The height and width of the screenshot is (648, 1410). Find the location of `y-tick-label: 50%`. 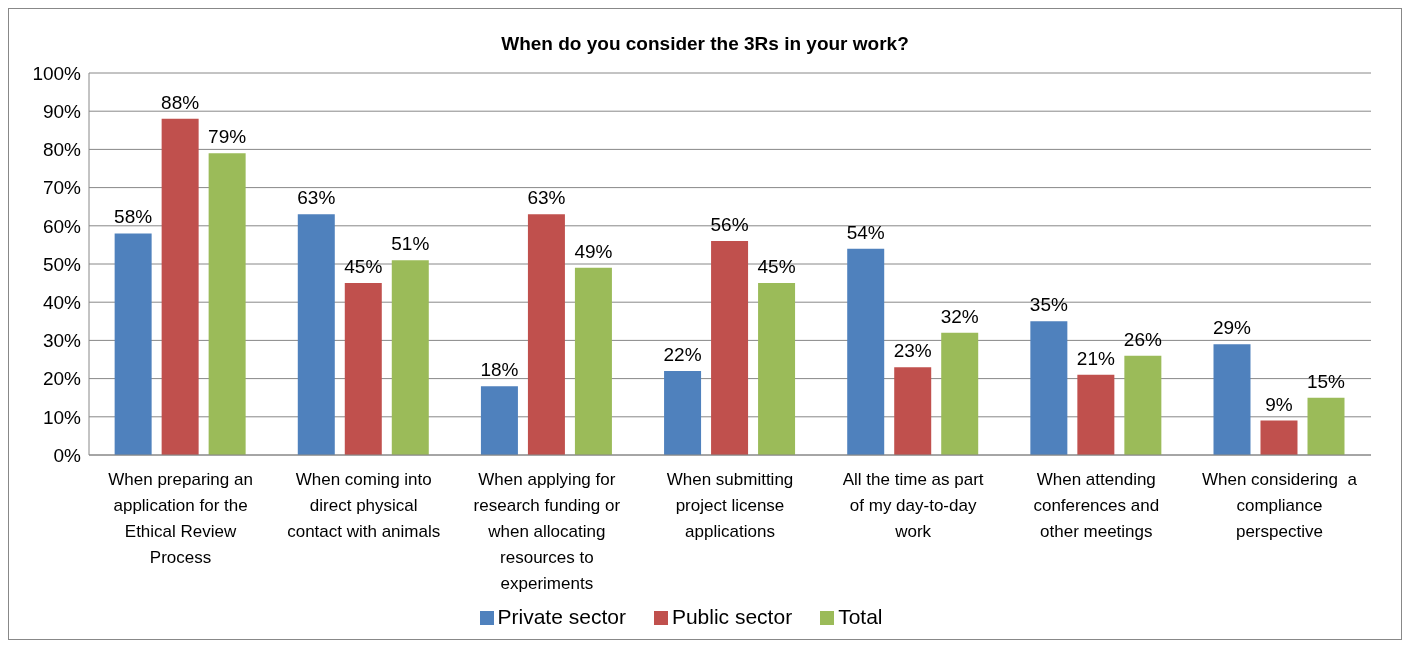

y-tick-label: 50% is located at coordinates (62, 264).